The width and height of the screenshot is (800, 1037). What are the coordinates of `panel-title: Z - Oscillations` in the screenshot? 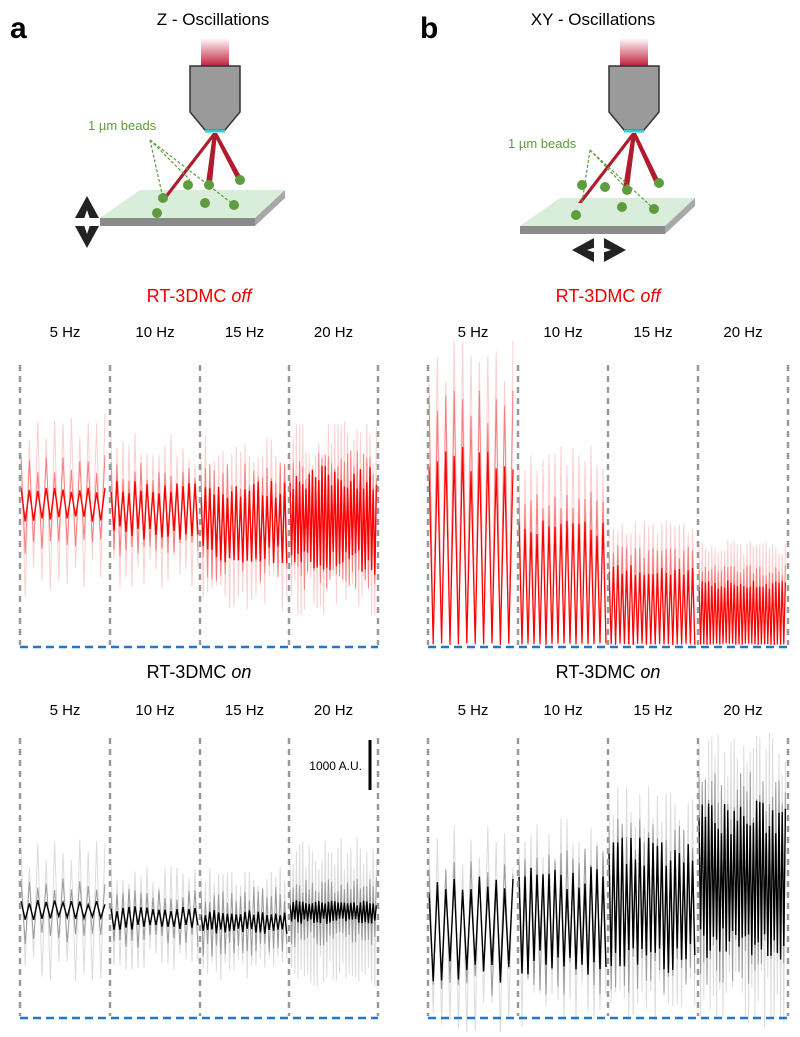 It's located at (213, 19).